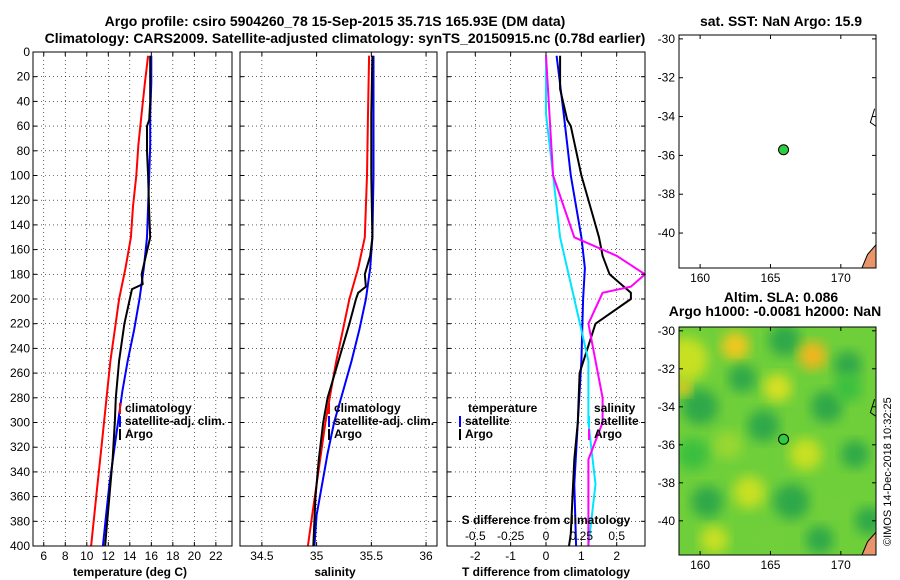 This screenshot has width=900, height=580. I want to click on x-tick-label: 0, so click(546, 556).